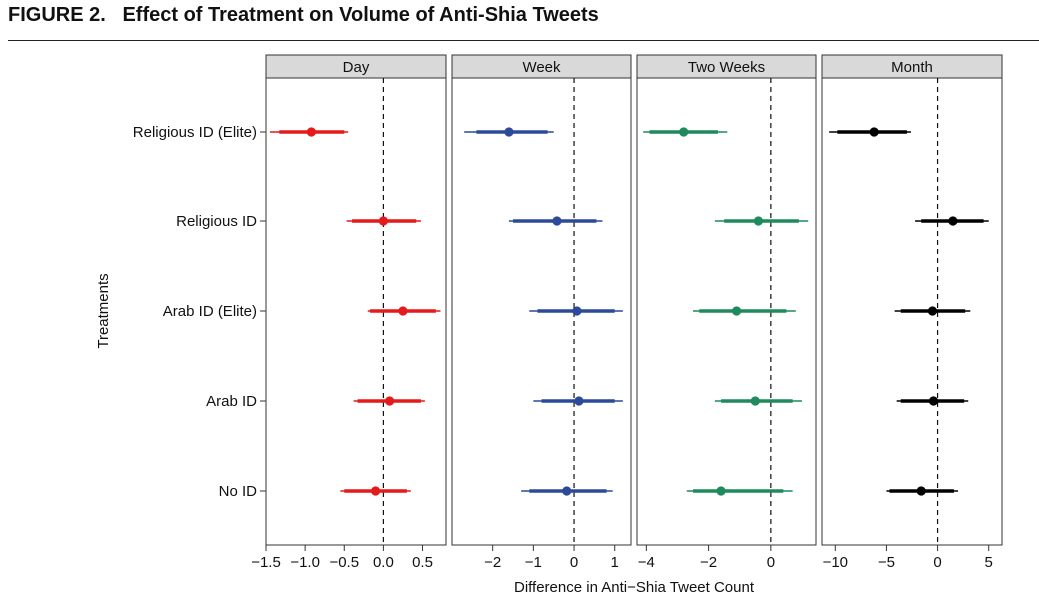  I want to click on x-tick-label: −0.5, so click(344, 562).